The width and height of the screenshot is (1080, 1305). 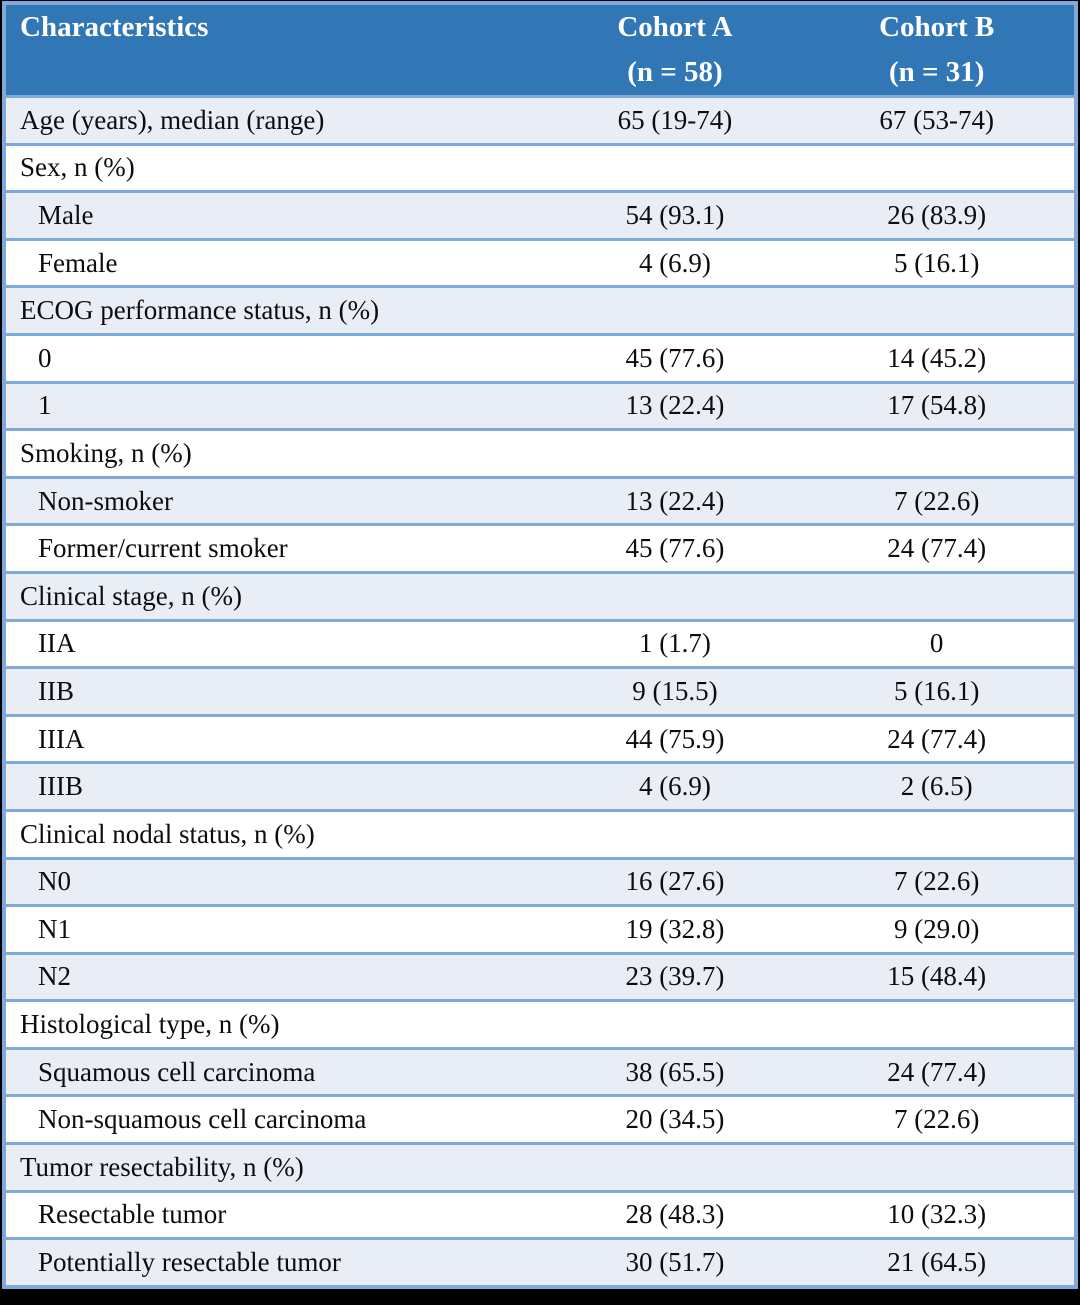 I want to click on table-row: 1 13 (22.4) 17 (54.8), so click(x=540, y=405).